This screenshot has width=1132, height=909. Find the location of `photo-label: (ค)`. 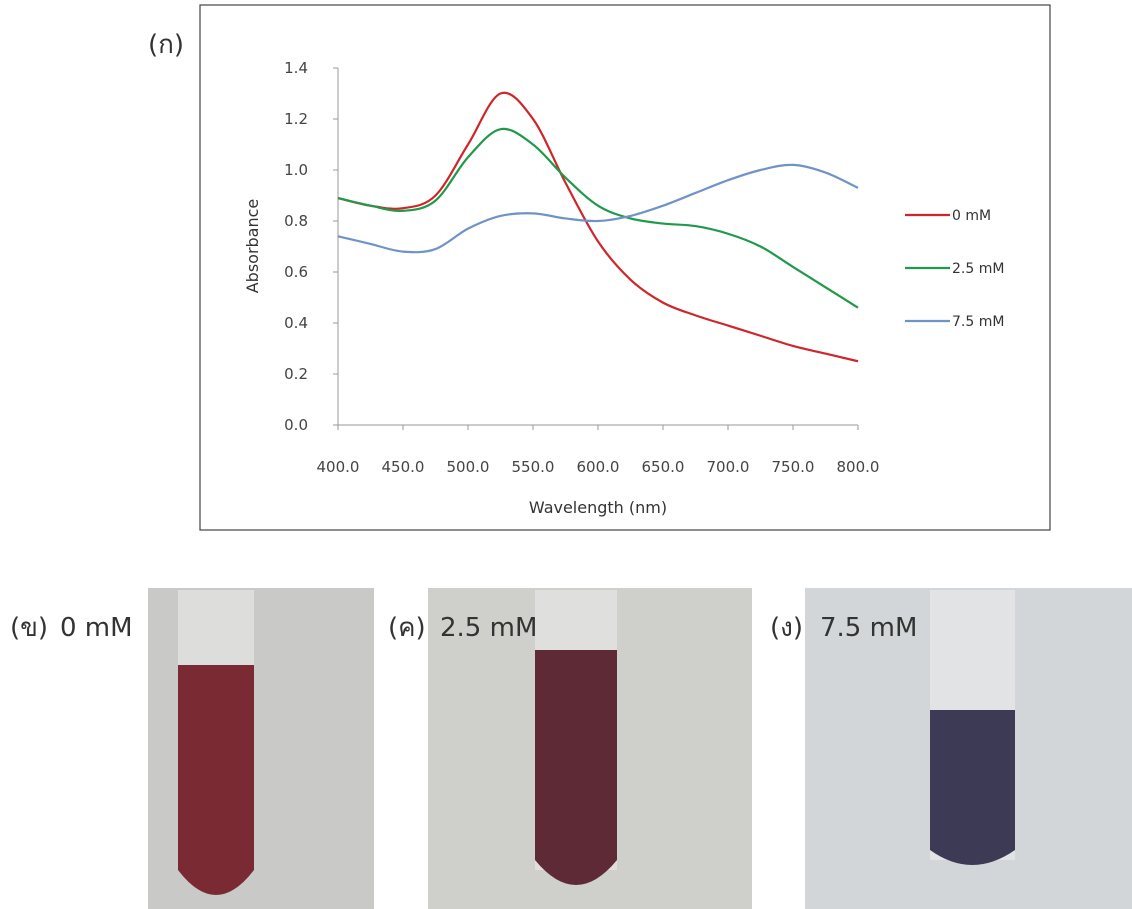

photo-label: (ค) is located at coordinates (407, 628).